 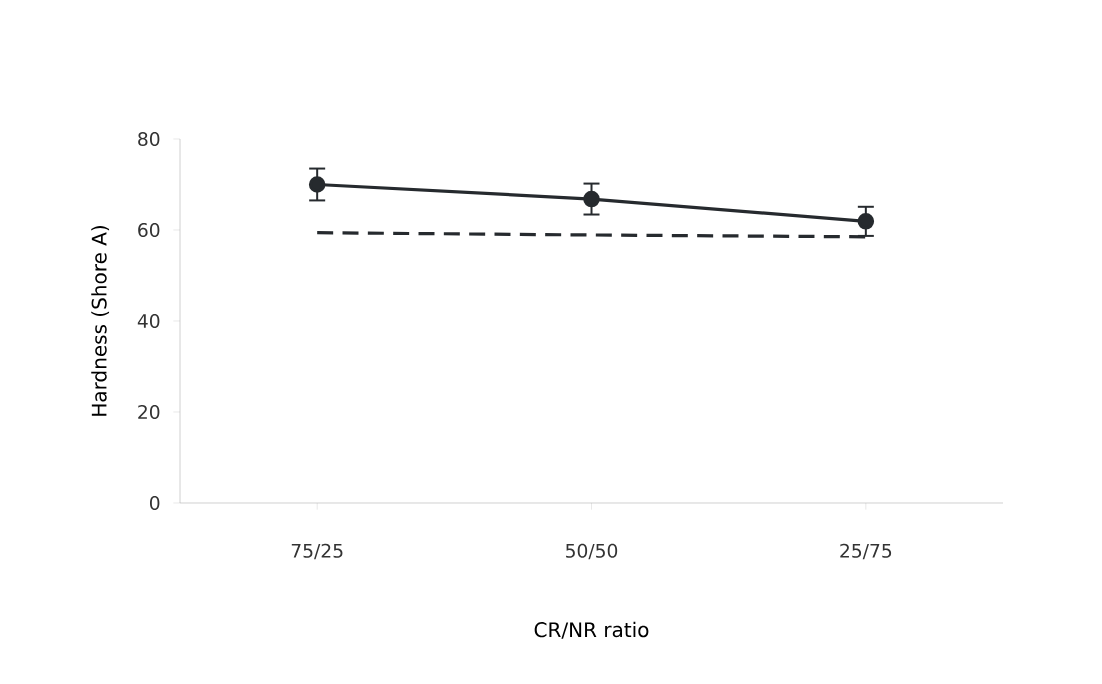 What do you see at coordinates (317, 551) in the screenshot?
I see `x-tick-label: 75/25` at bounding box center [317, 551].